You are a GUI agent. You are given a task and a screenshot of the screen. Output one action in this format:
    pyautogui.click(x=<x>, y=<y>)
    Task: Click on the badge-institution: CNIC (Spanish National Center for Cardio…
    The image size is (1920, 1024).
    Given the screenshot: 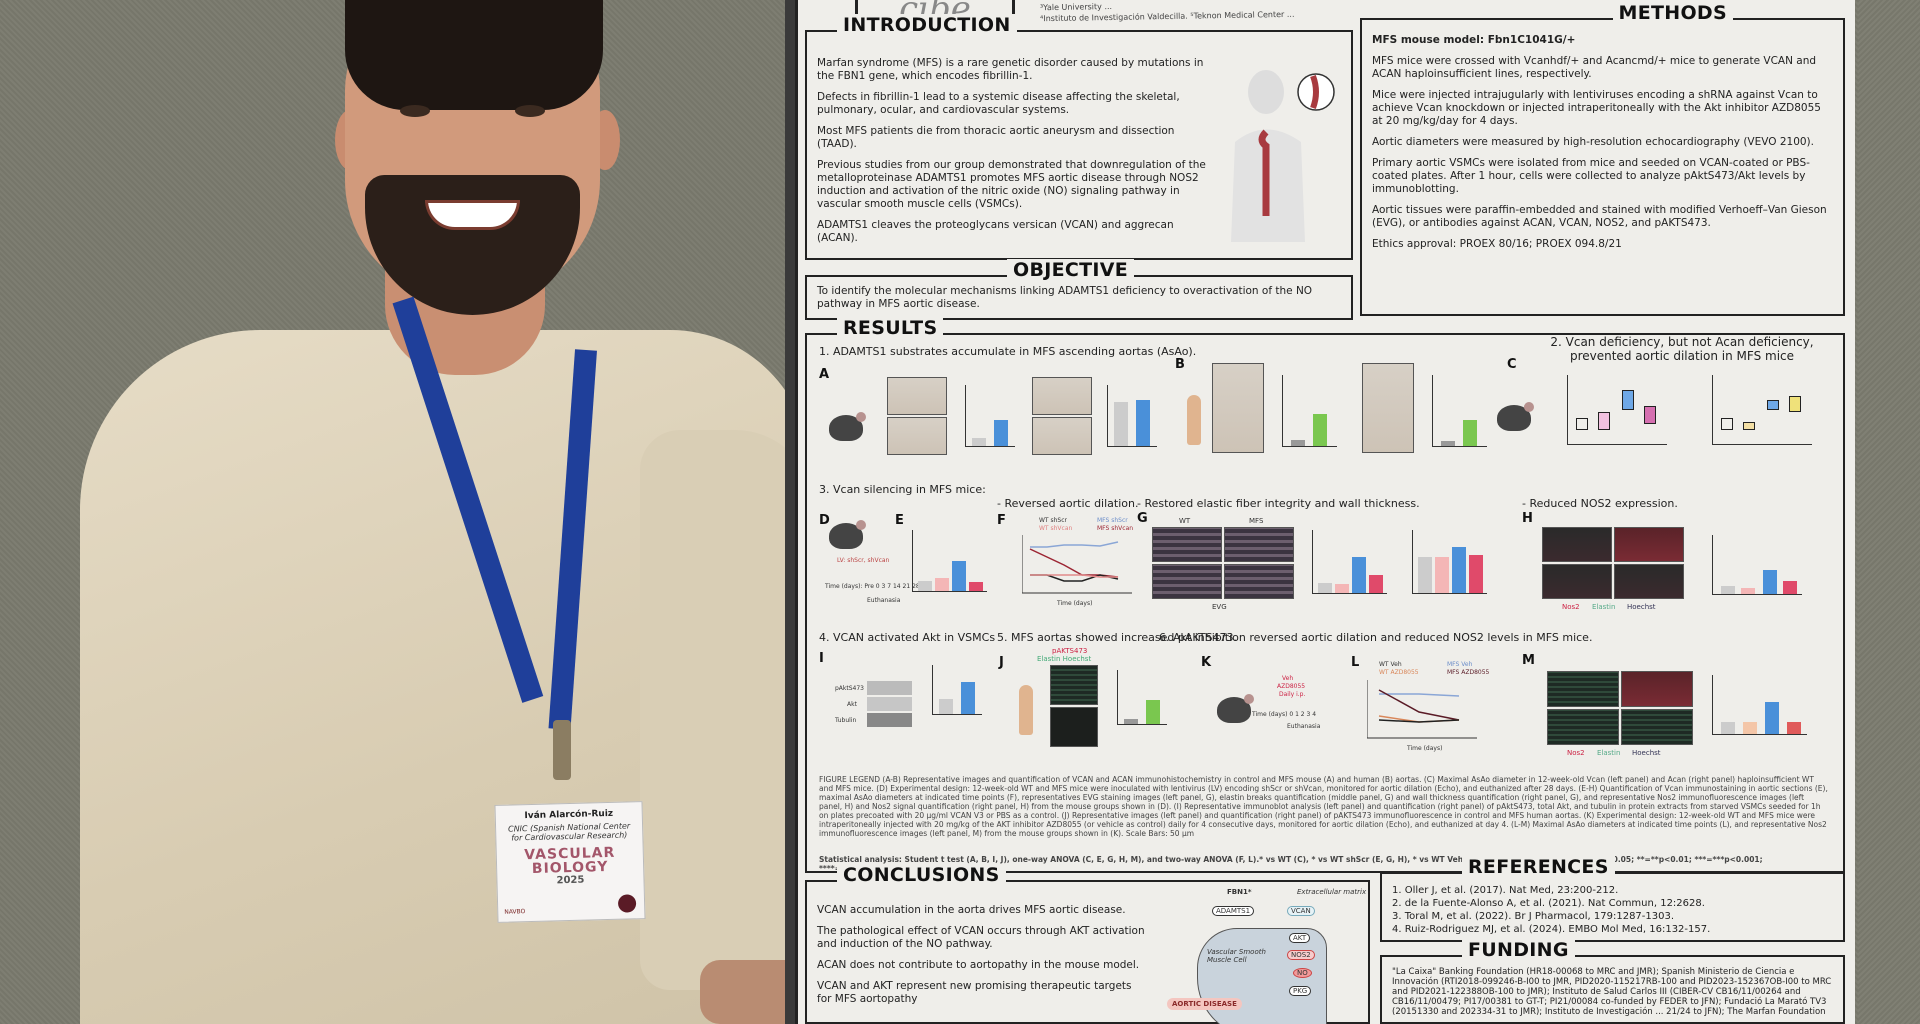 What is the action you would take?
    pyautogui.click(x=569, y=832)
    